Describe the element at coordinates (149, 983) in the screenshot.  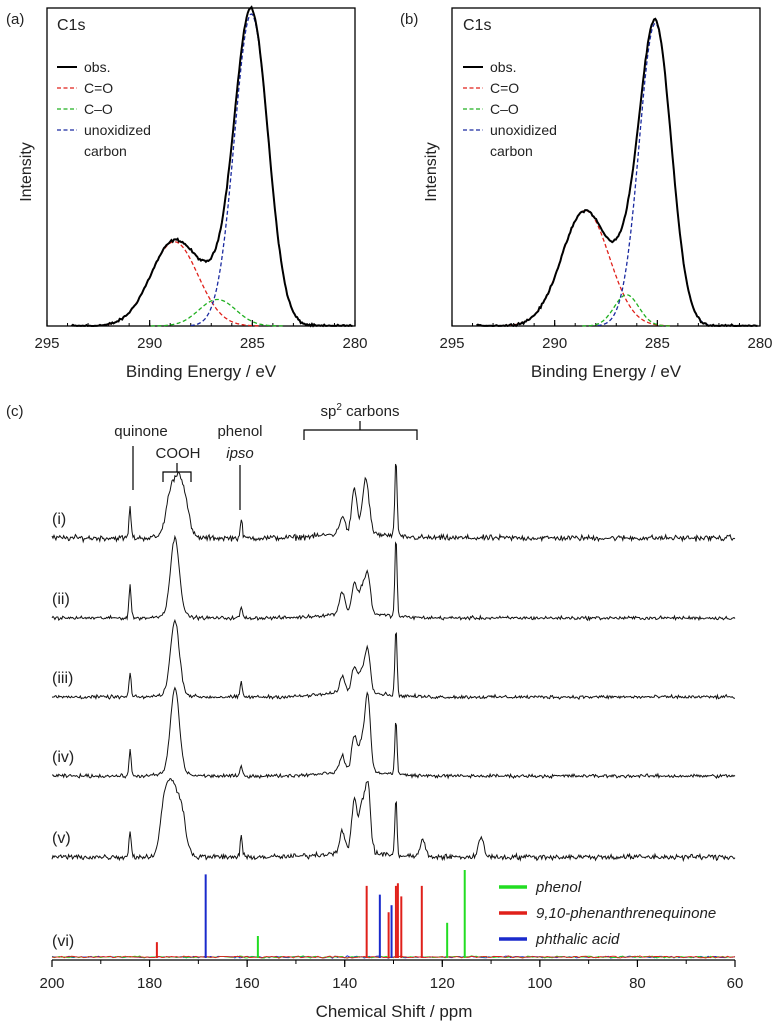
I see `x-tick-label: 180` at that location.